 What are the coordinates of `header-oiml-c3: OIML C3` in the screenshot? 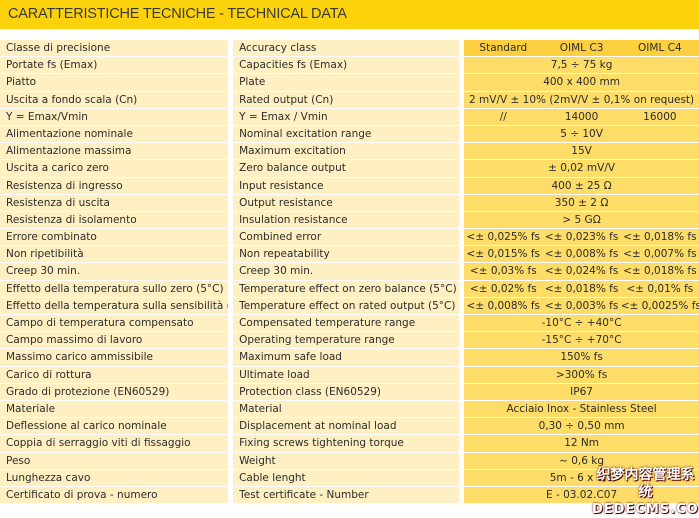 It's located at (581, 48).